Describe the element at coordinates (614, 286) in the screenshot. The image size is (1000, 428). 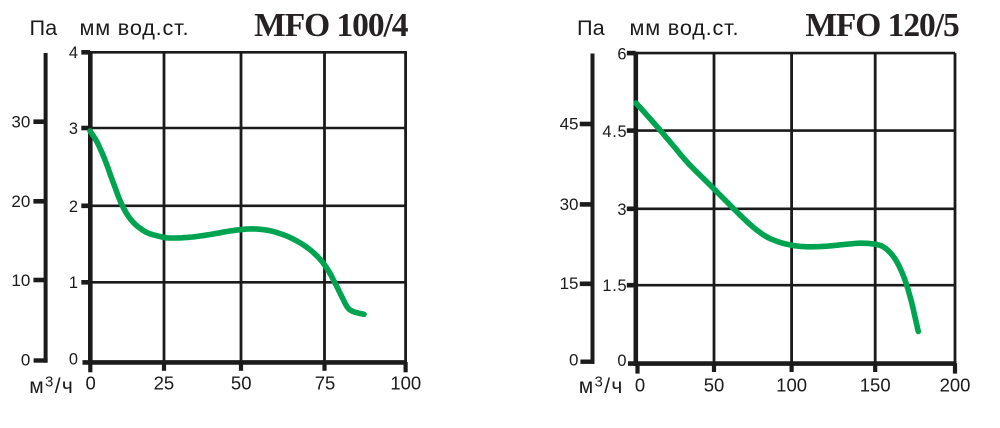
I see `svg-text: 1.5` at that location.